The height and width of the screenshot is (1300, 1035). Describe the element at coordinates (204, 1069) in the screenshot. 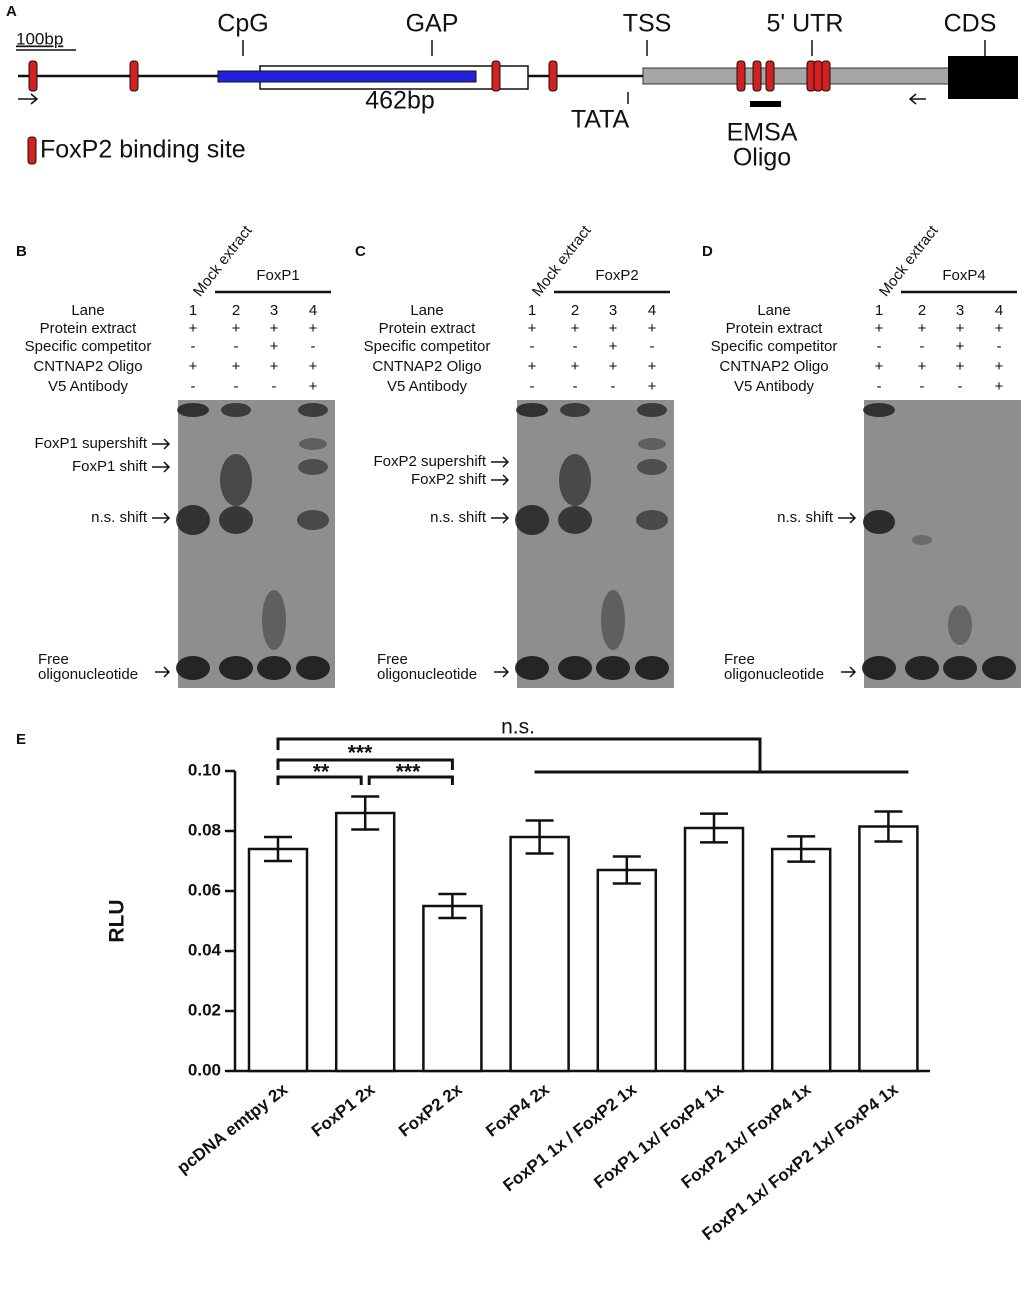

I see `y-tick-label: 0.00` at that location.